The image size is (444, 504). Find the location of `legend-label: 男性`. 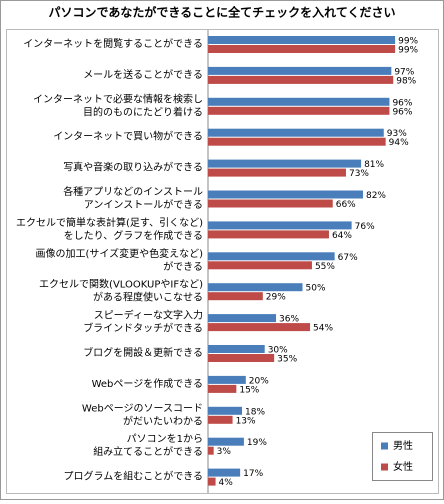

legend-label: 男性 is located at coordinates (403, 445).